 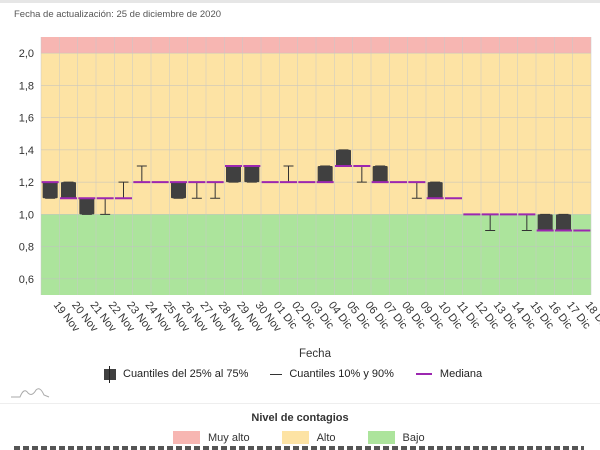 What do you see at coordinates (300, 1) in the screenshot?
I see `top-divider` at bounding box center [300, 1].